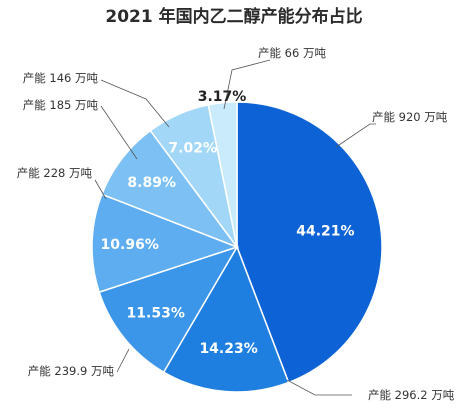  Describe the element at coordinates (61, 105) in the screenshot. I see `slice-callout-label: 产能 185 万吨` at that location.